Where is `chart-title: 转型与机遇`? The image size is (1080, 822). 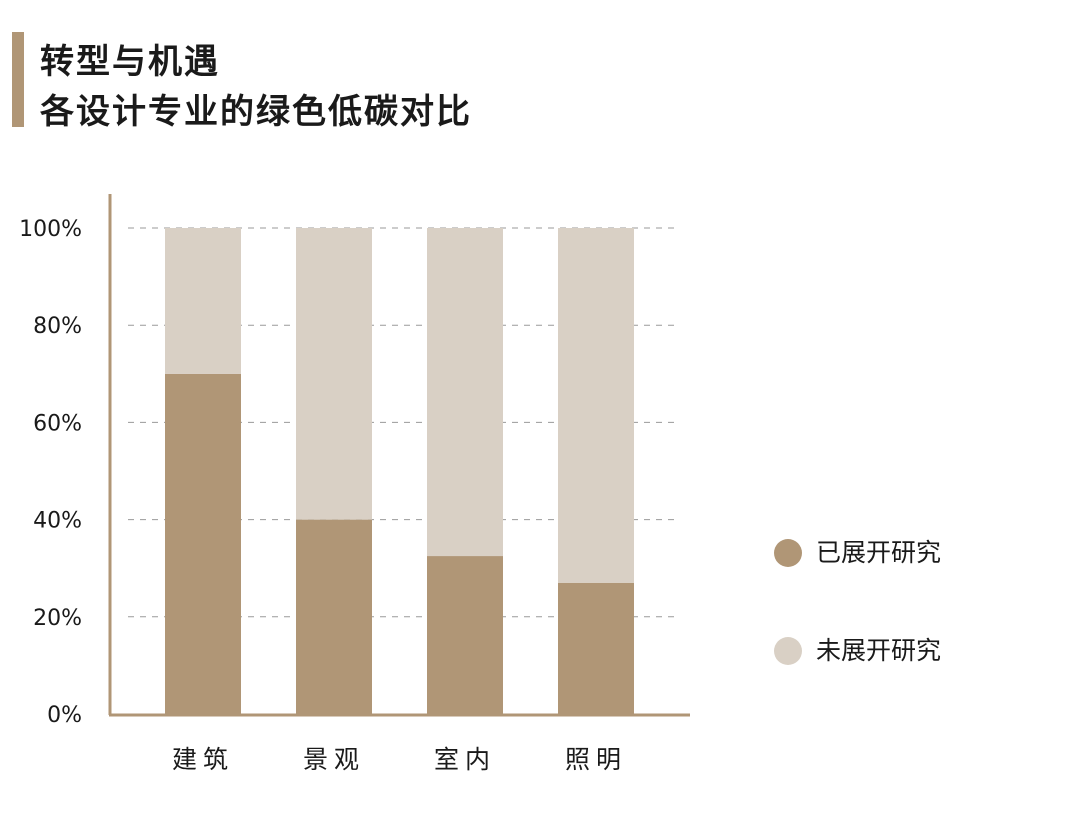 chart-title: 转型与机遇 is located at coordinates (130, 62).